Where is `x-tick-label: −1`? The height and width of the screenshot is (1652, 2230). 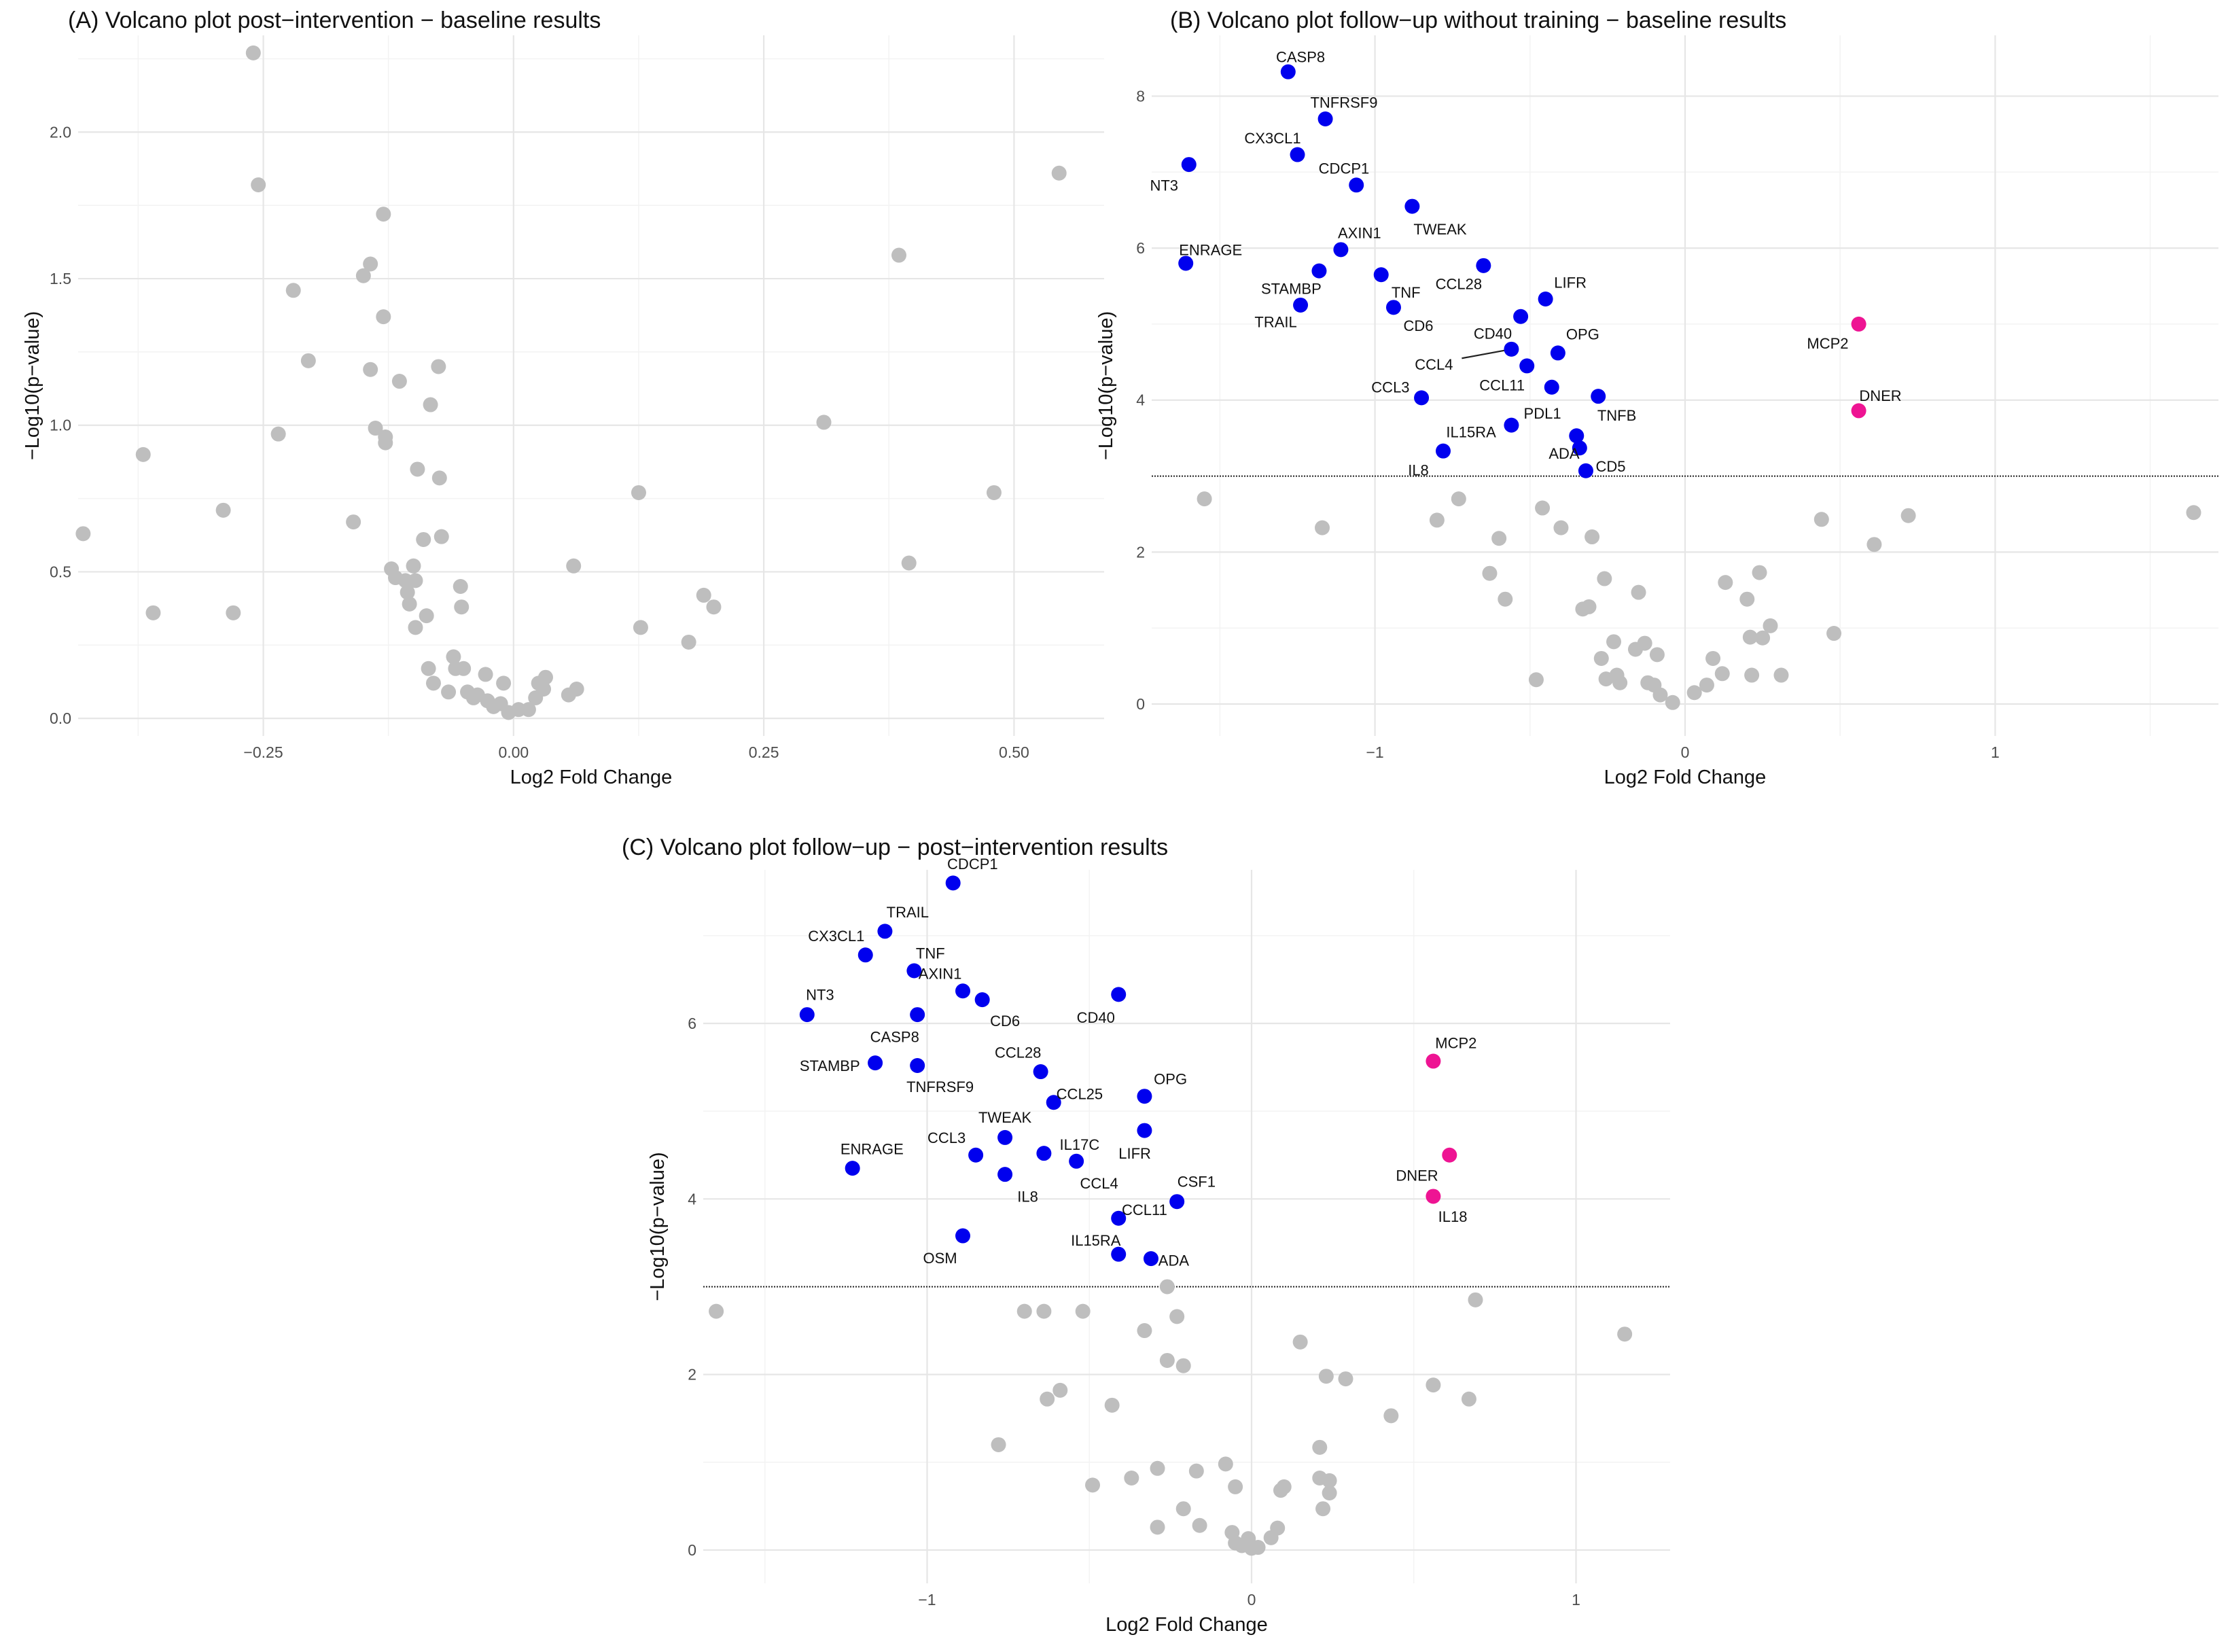 x-tick-label: −1 is located at coordinates (1374, 752).